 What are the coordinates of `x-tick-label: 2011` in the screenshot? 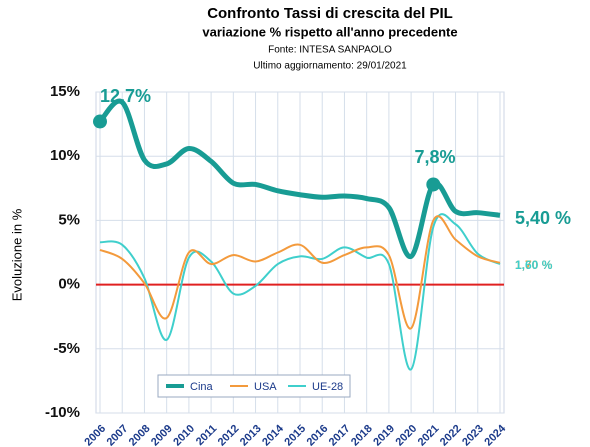 It's located at (206, 435).